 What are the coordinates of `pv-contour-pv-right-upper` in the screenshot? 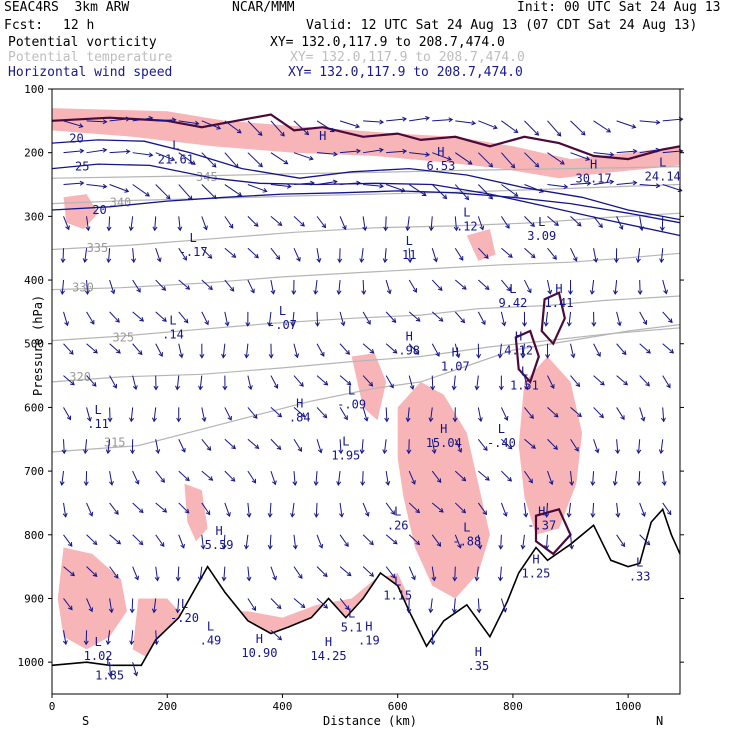 It's located at (553, 318).